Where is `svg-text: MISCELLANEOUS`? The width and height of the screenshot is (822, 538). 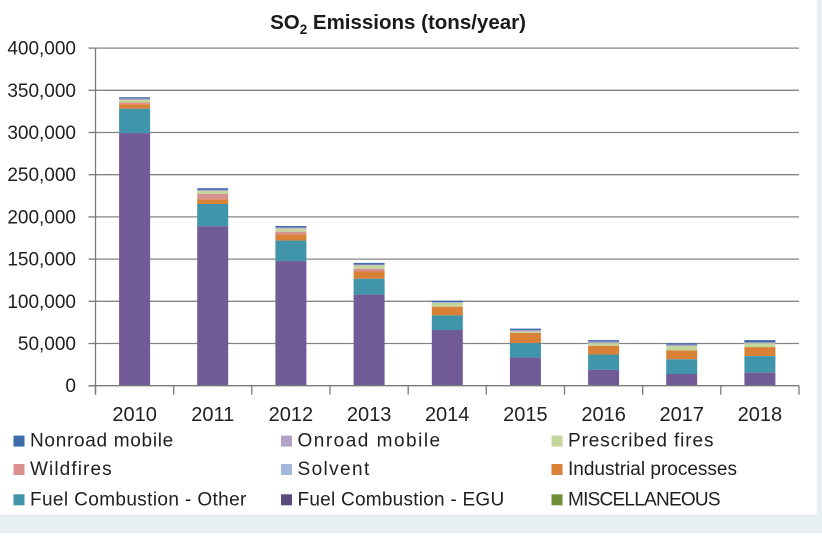 svg-text: MISCELLANEOUS is located at coordinates (644, 499).